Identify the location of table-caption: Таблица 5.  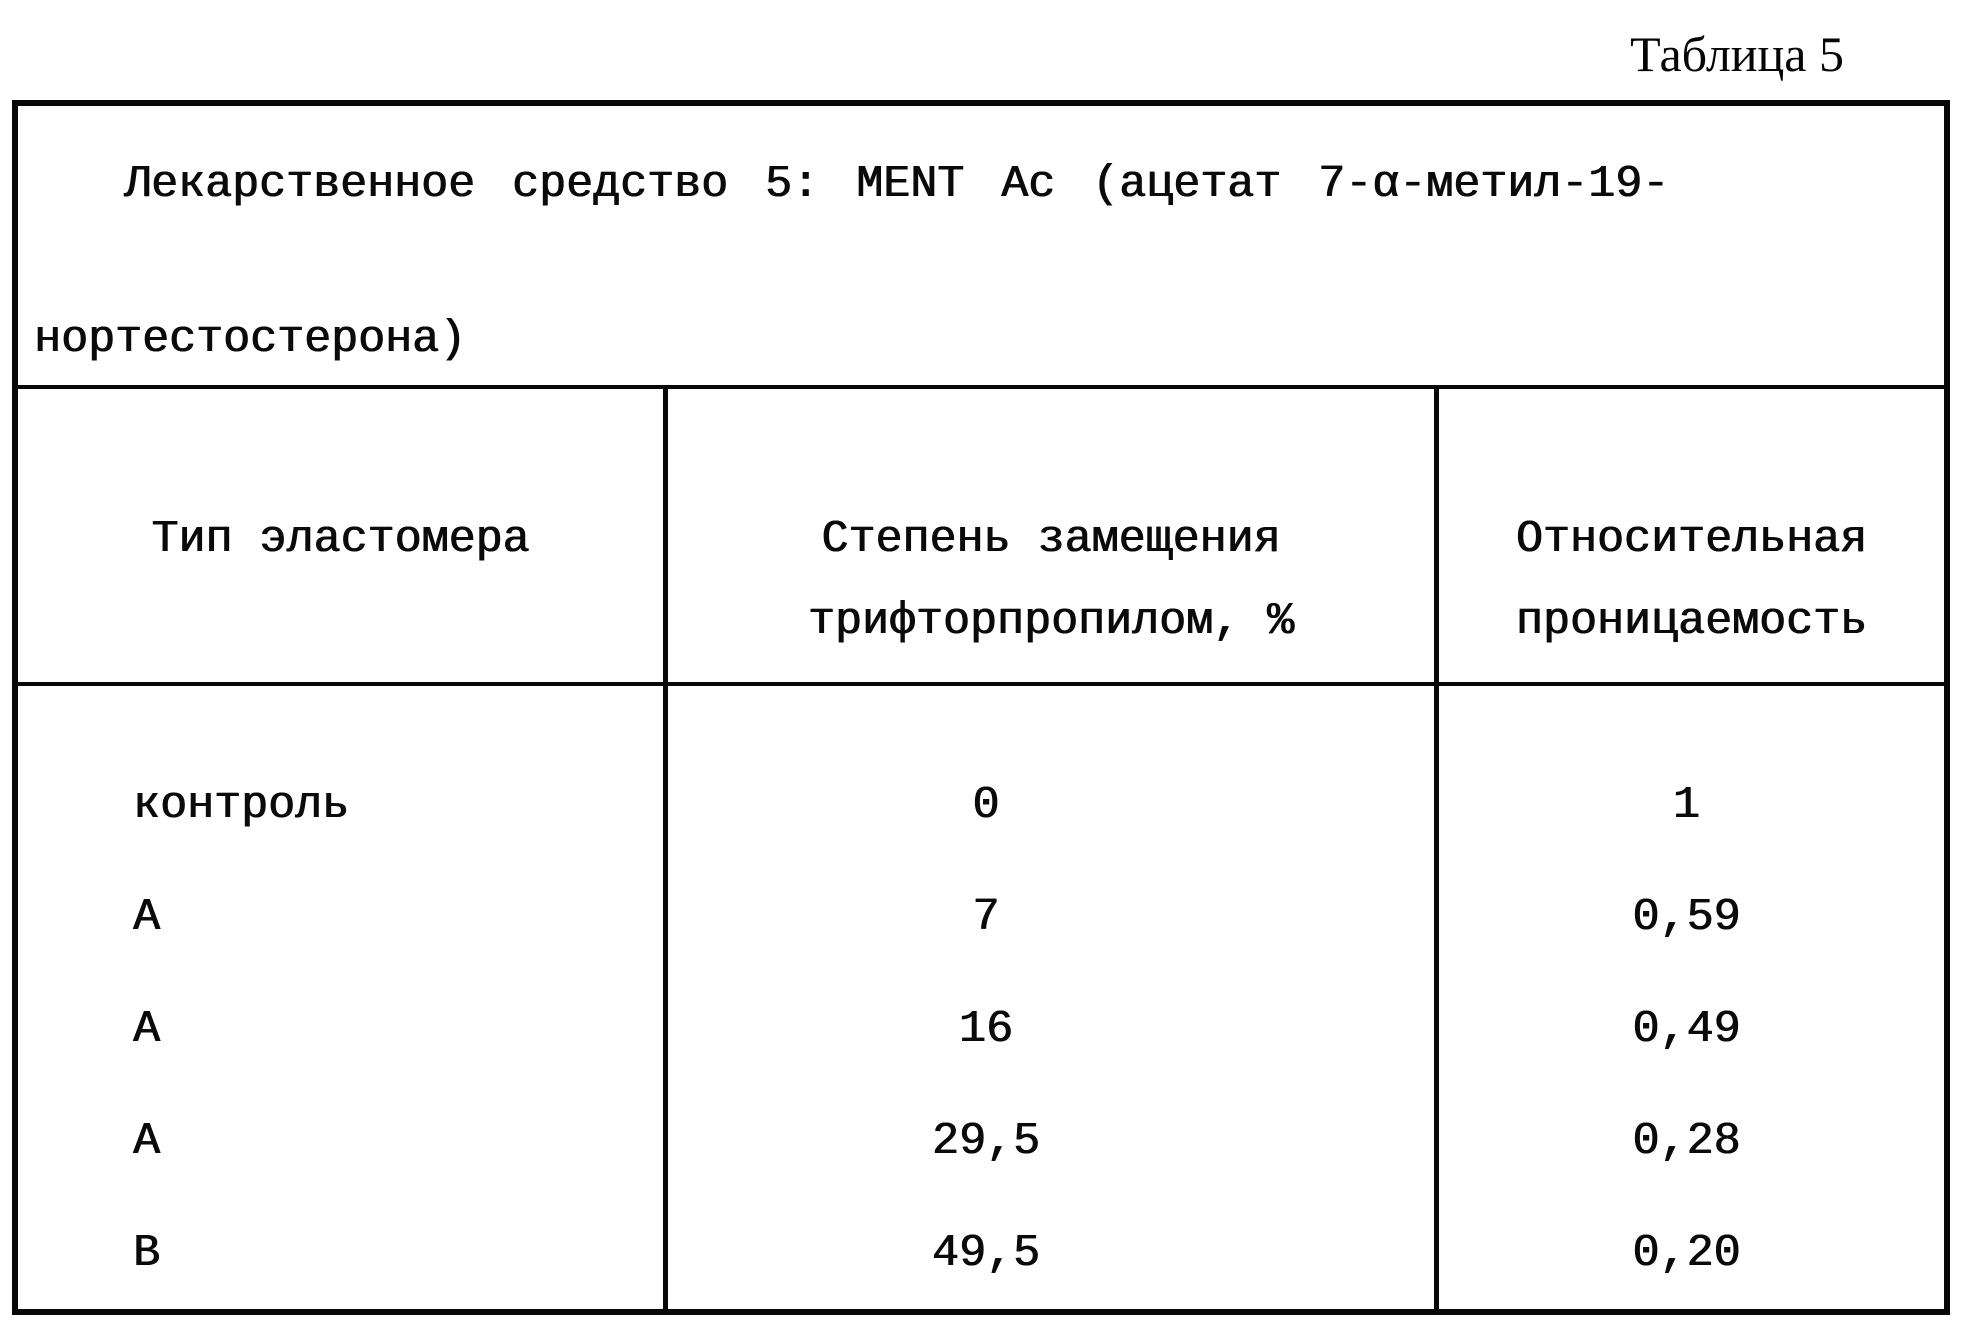
(1737, 54).